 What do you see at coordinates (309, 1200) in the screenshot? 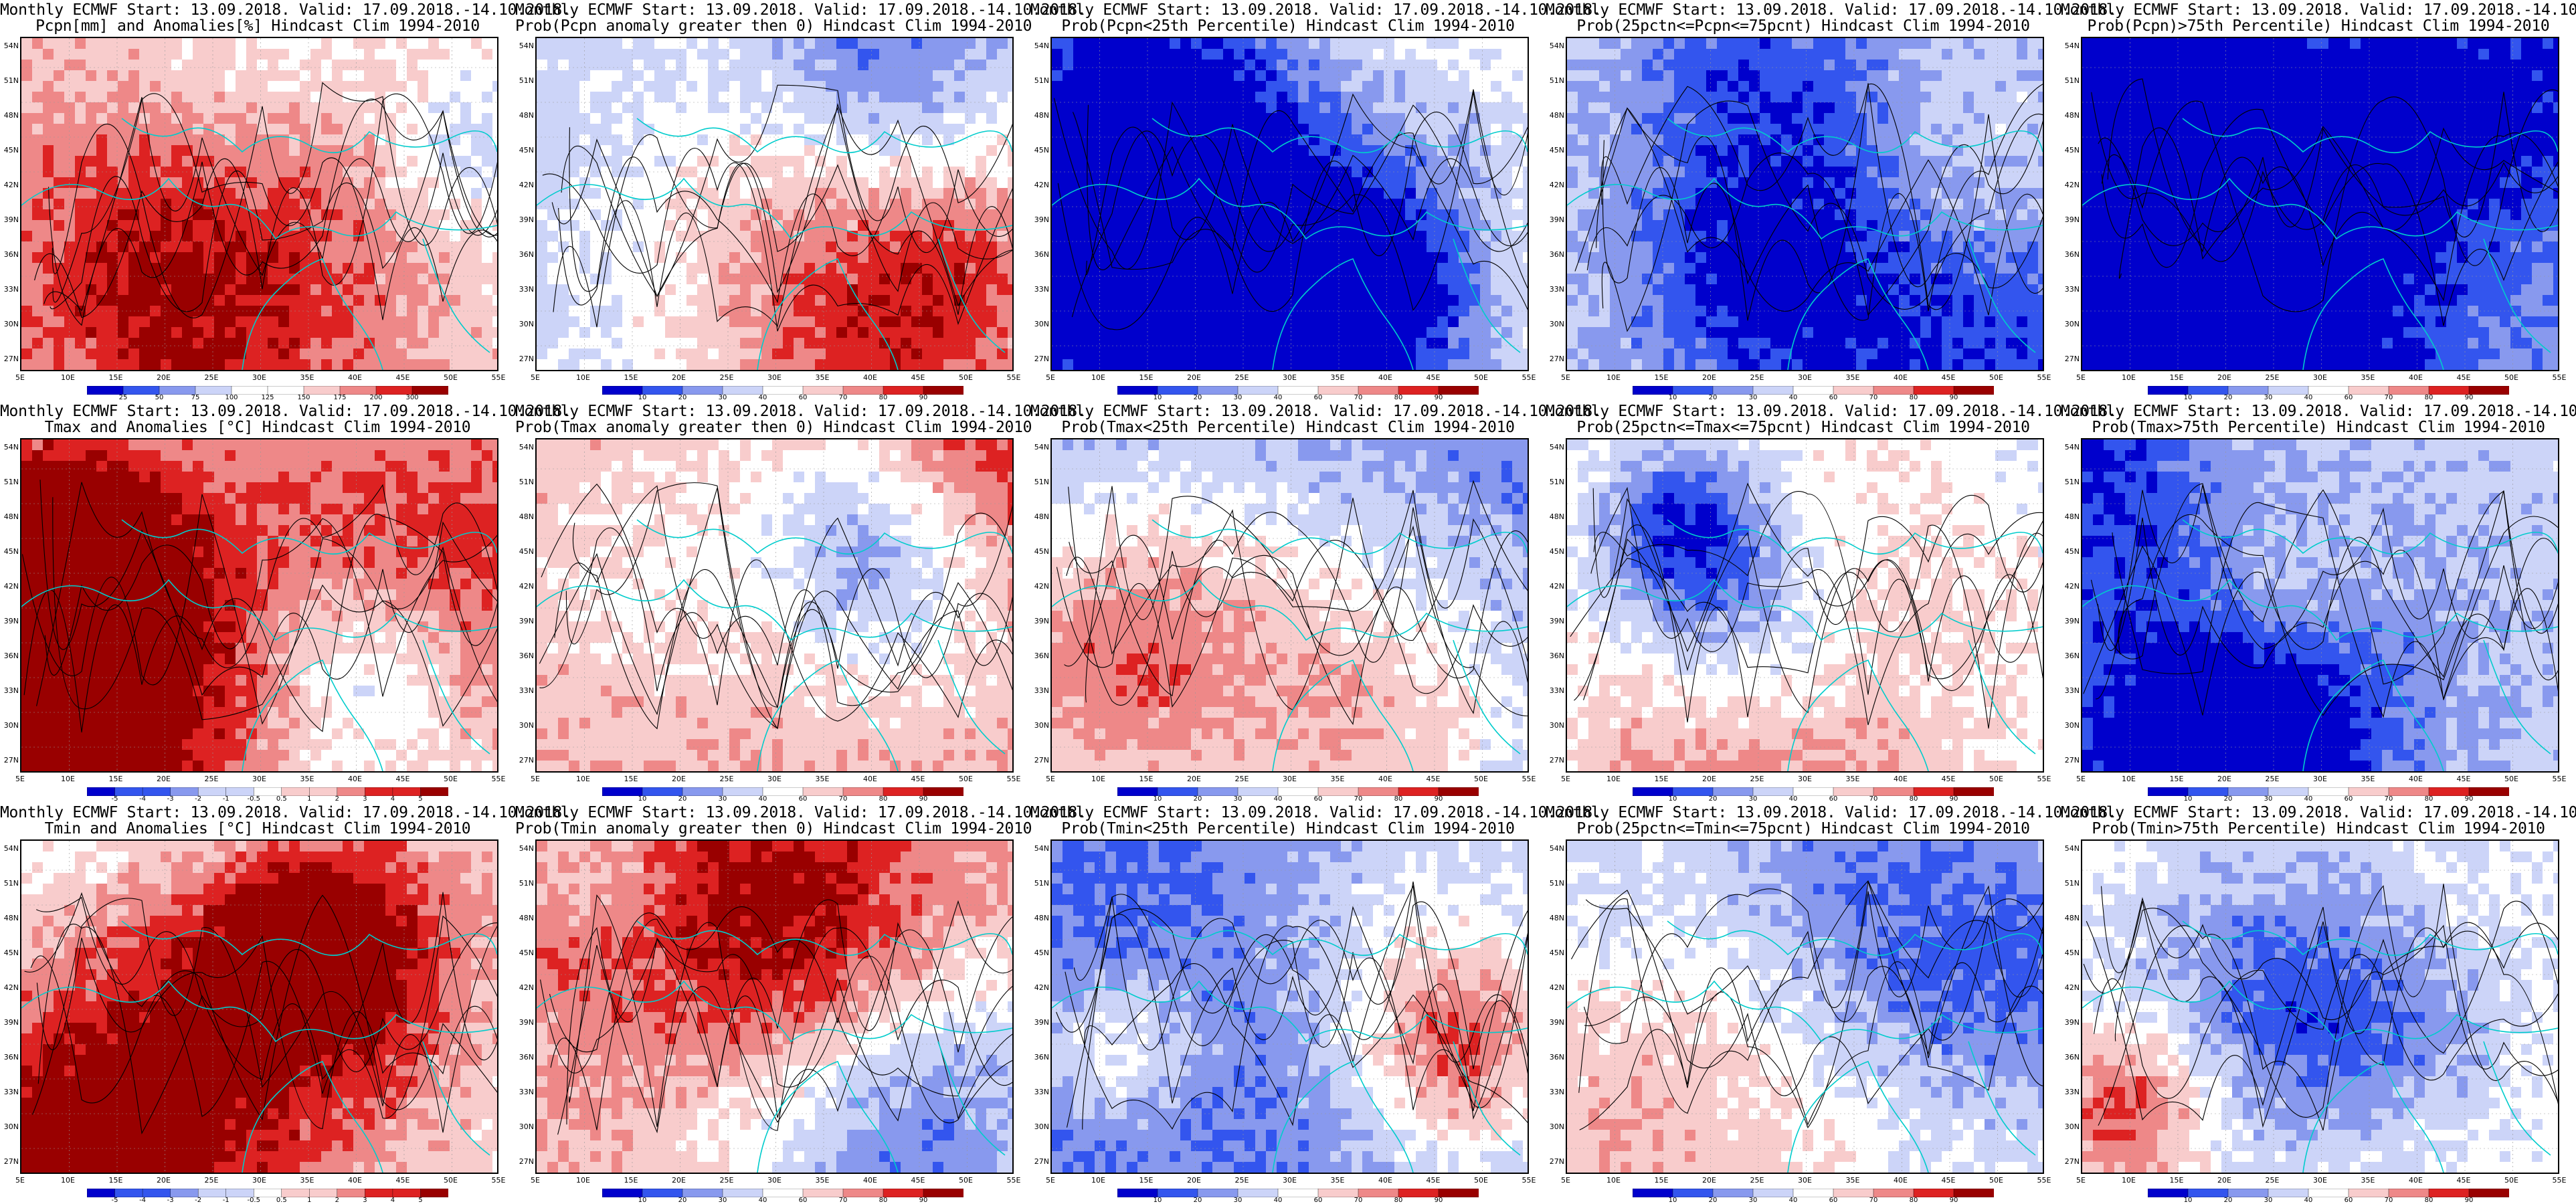
I see `color-scale-label: 1` at bounding box center [309, 1200].